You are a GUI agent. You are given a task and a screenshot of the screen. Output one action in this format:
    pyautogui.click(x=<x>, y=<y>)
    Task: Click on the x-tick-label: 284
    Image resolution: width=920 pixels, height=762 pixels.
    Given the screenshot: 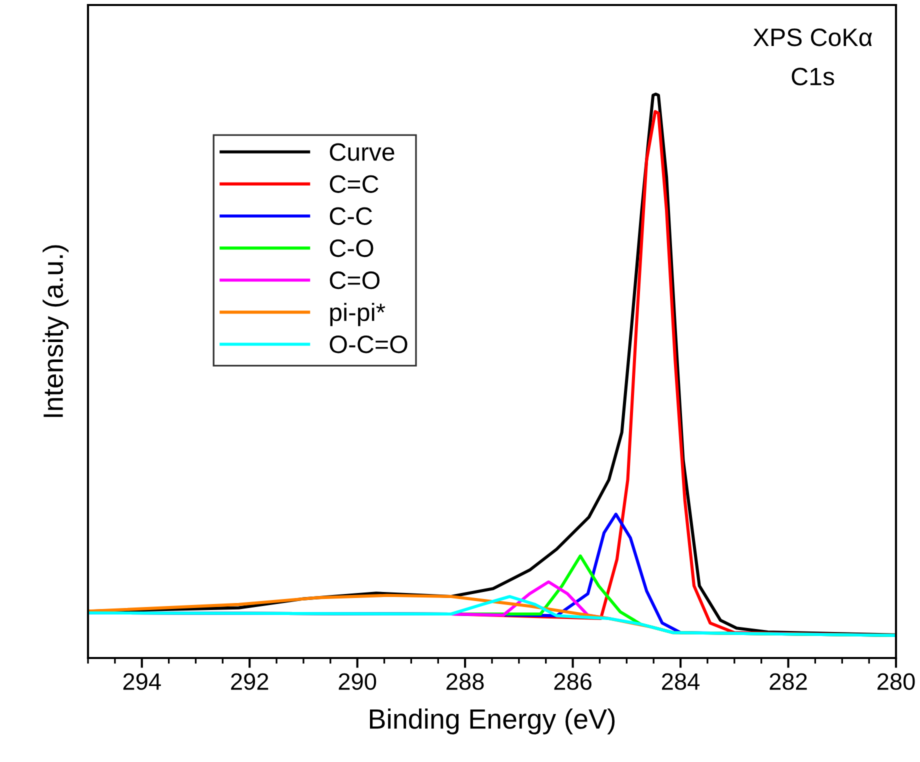 What is the action you would take?
    pyautogui.click(x=681, y=681)
    